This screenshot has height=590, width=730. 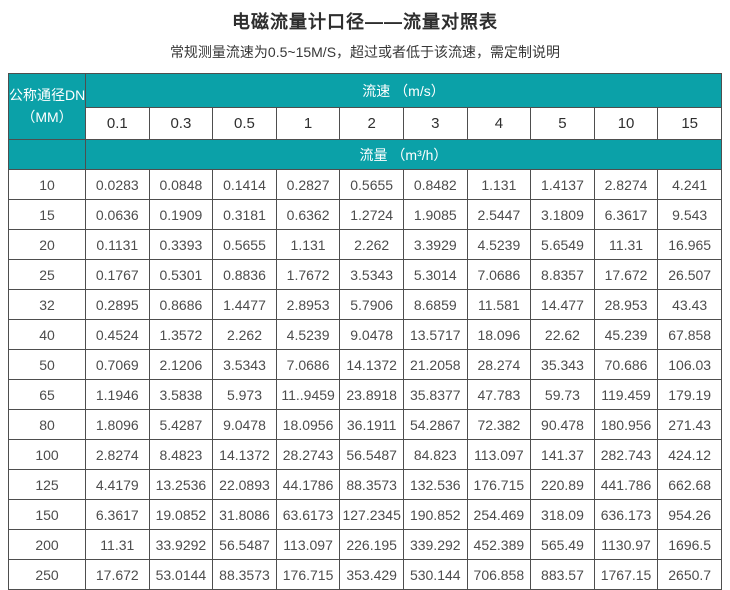 I want to click on flow-value-cell: 0.2895, so click(x=117, y=304).